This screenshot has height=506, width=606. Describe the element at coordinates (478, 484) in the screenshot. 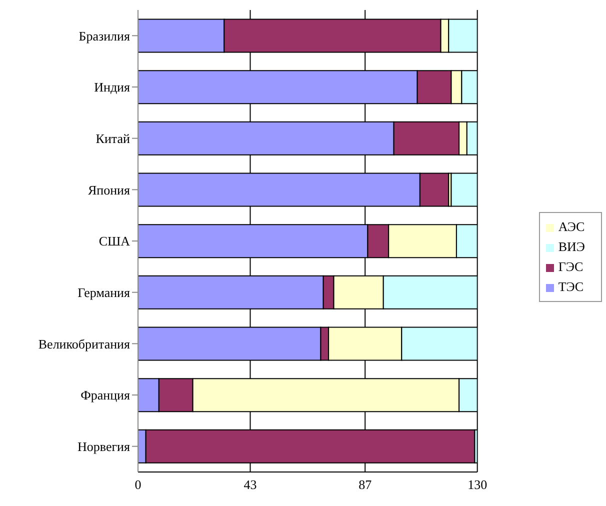

I see `x-tick-label: 130` at that location.